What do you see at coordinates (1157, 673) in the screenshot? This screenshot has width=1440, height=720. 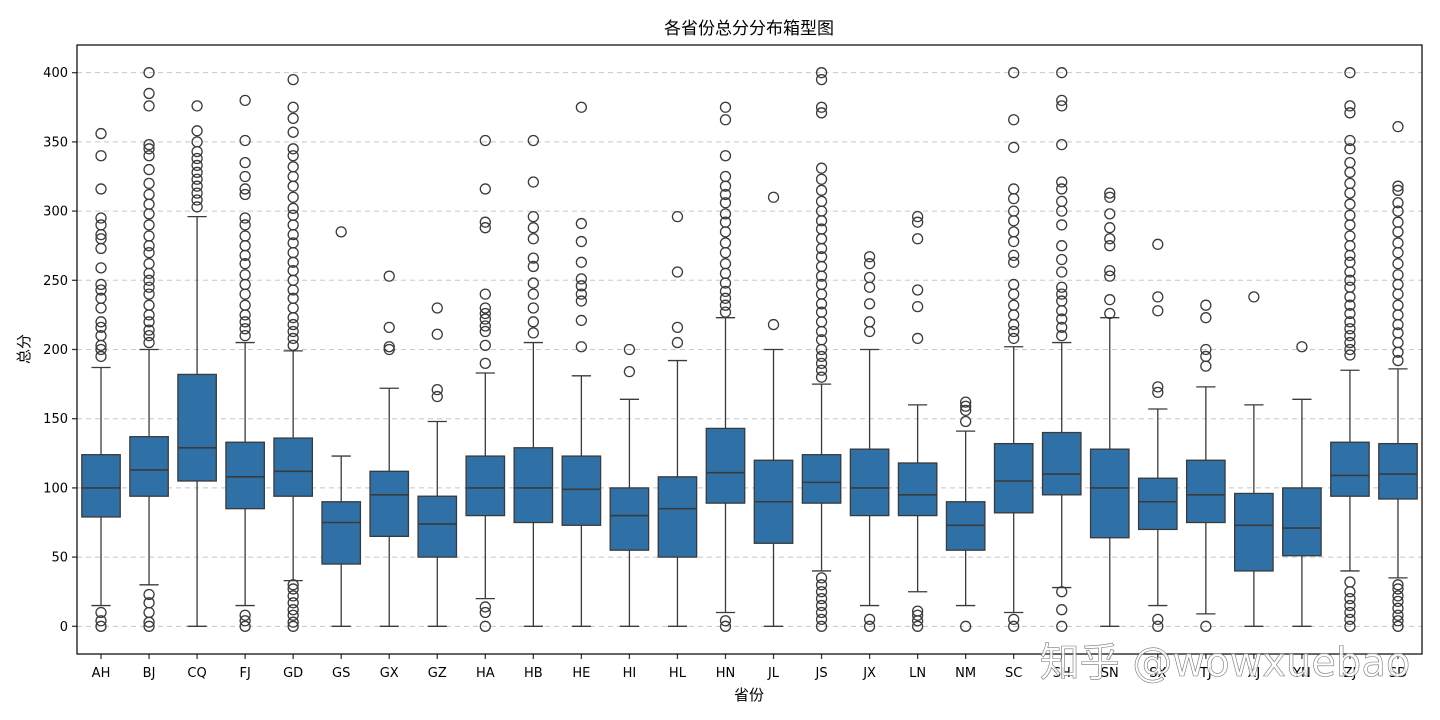 I see `x-tick-label-SX: SX` at bounding box center [1157, 673].